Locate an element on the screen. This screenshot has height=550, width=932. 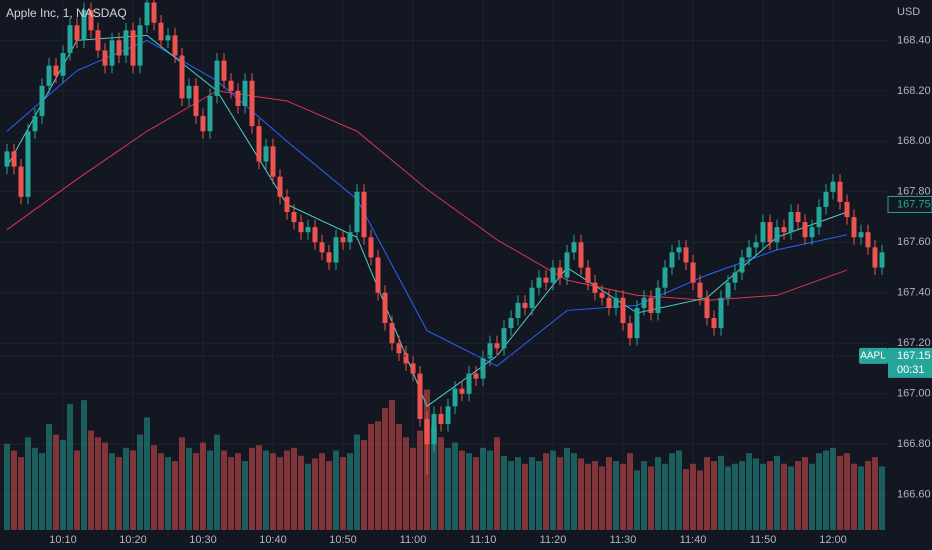
x-tick-label: 12:00 is located at coordinates (833, 540).